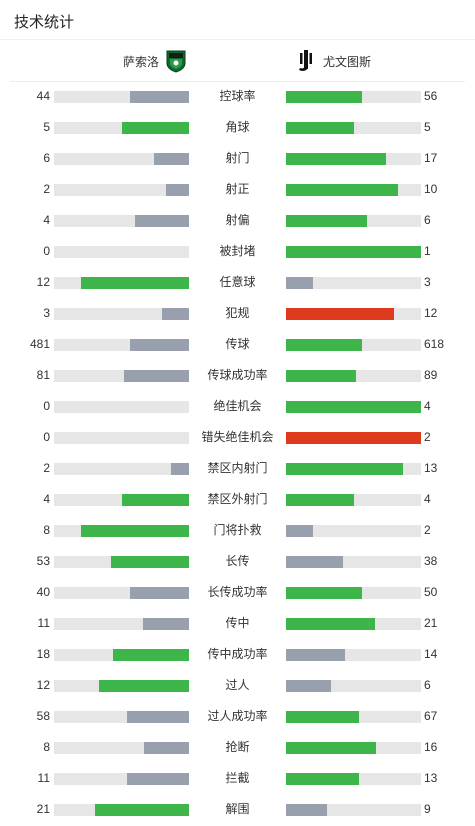 This screenshot has height=826, width=475. Describe the element at coordinates (431, 592) in the screenshot. I see `away-stat-value: 50` at that location.